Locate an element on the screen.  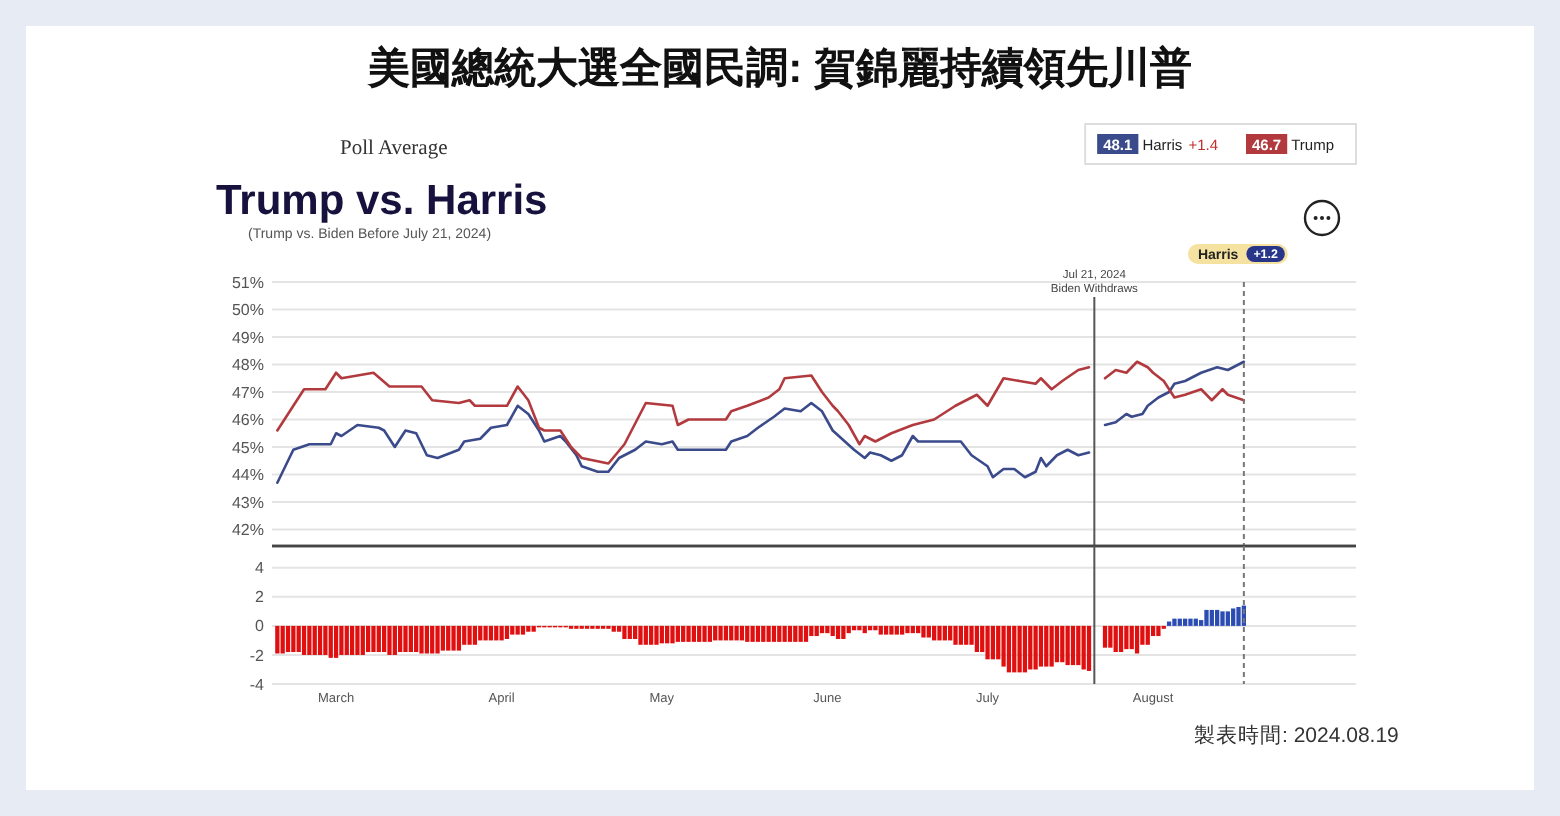
text: 製表時間: 2024.08.19 is located at coordinates (1297, 735).